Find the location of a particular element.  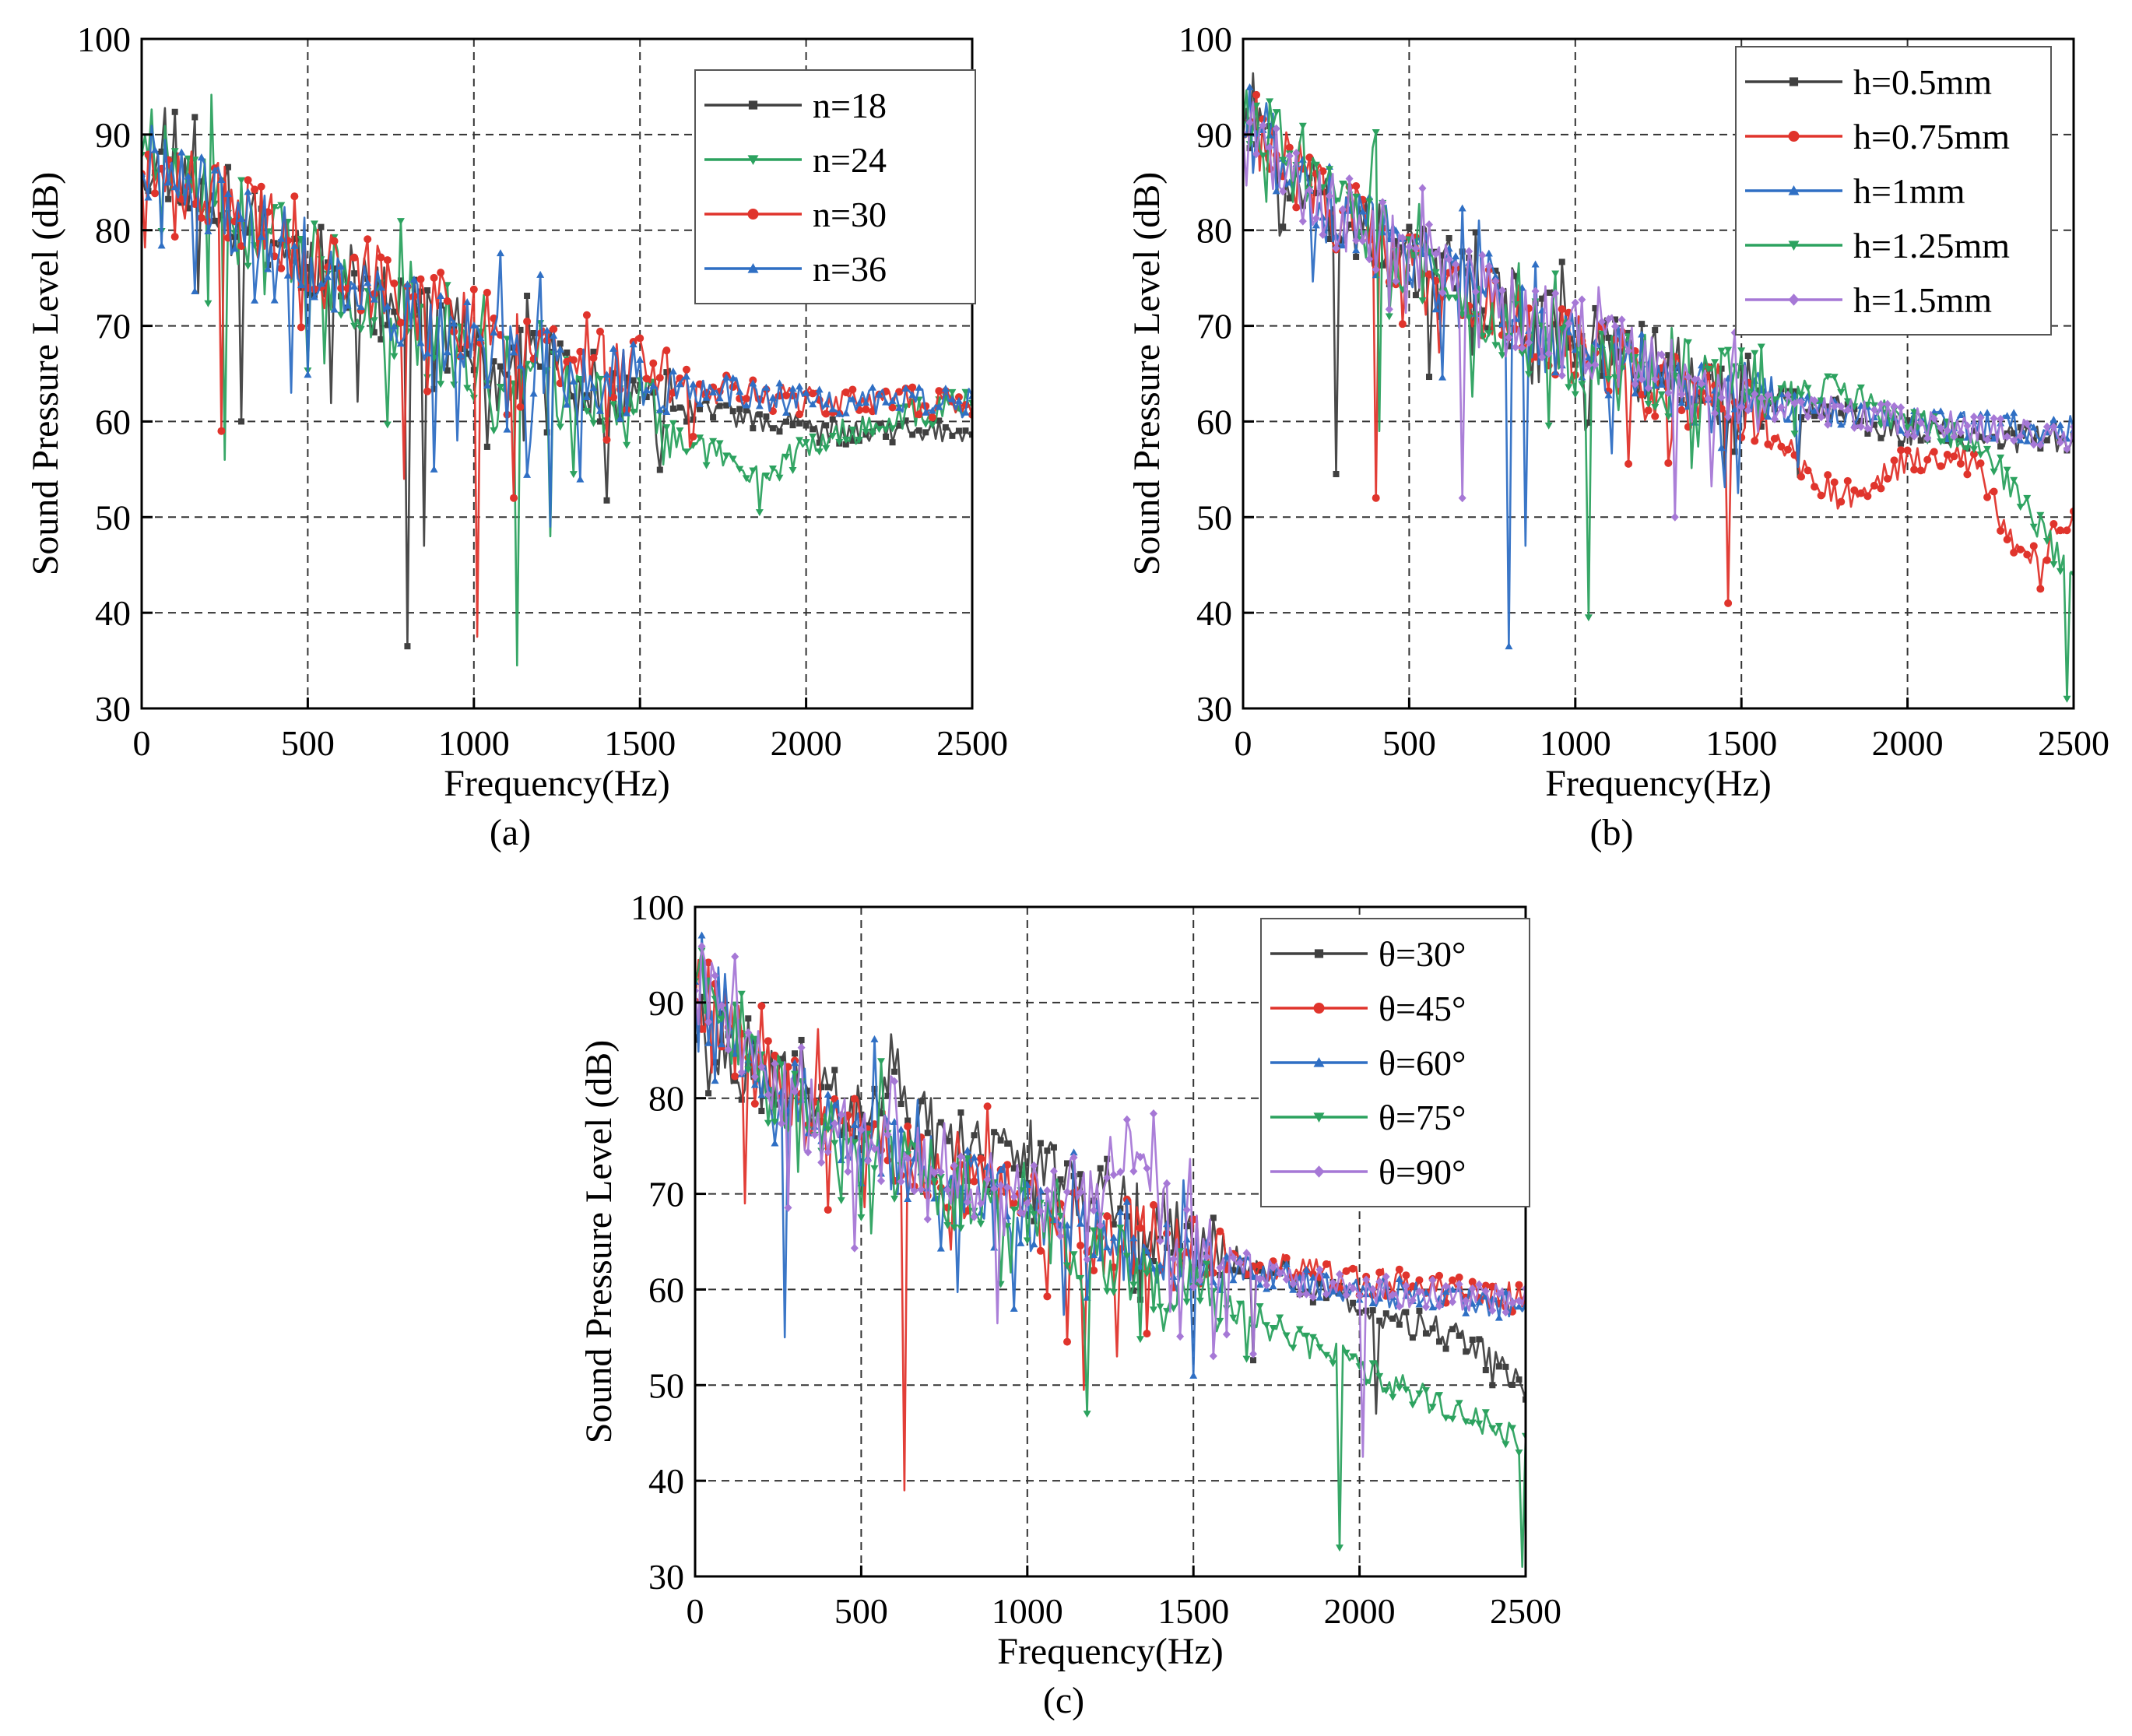

x-tick-label-0: 0 is located at coordinates (695, 1611).